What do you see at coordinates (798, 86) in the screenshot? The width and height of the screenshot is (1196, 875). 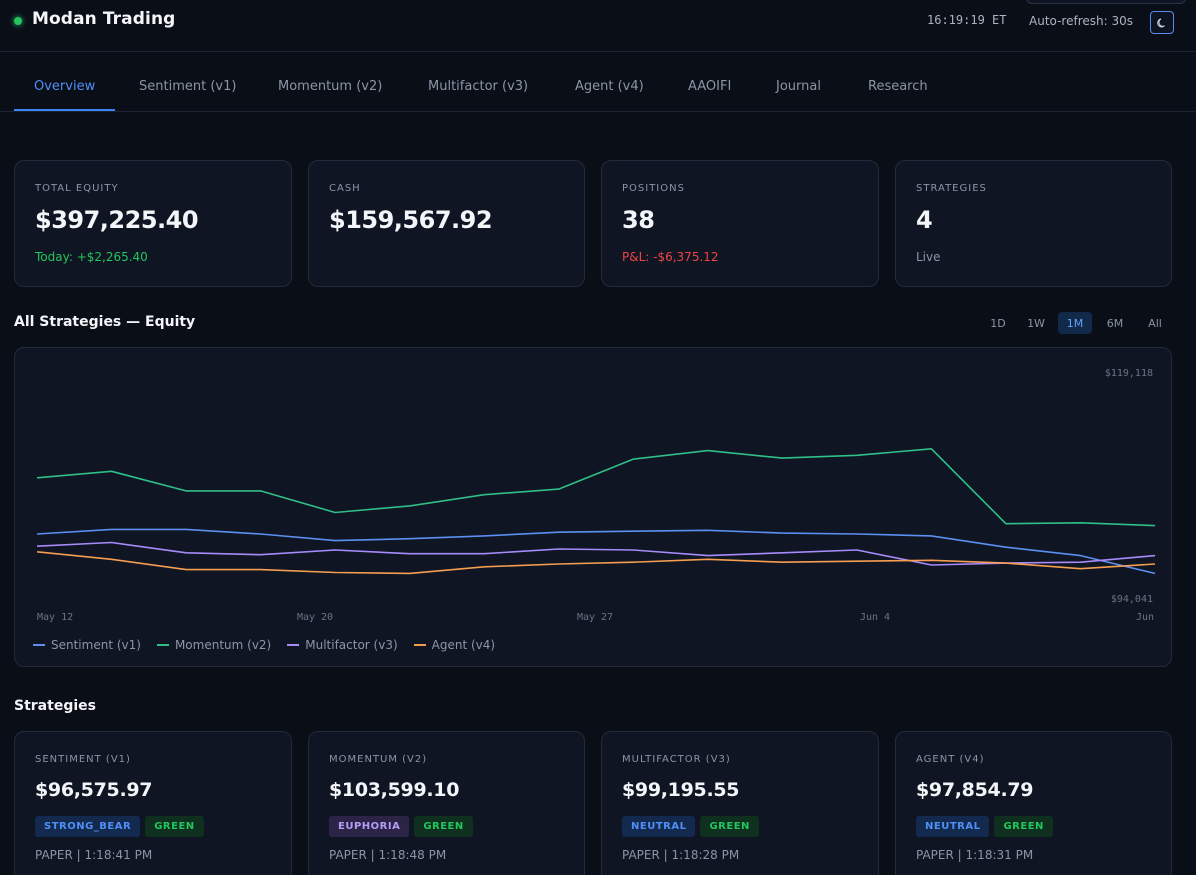 I see `tab-journal: Journal` at bounding box center [798, 86].